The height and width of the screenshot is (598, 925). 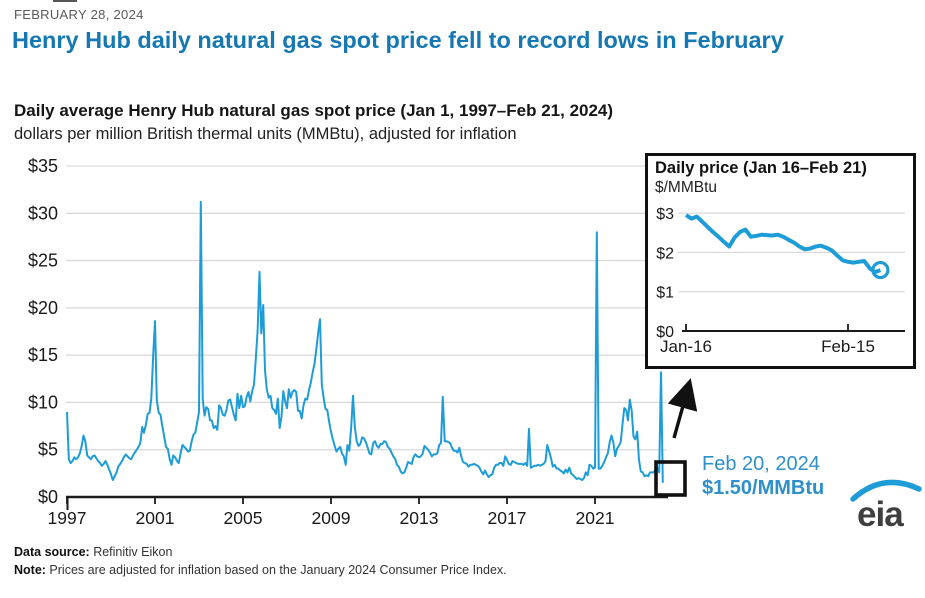 What do you see at coordinates (665, 214) in the screenshot?
I see `inset-y-axis-label: $3` at bounding box center [665, 214].